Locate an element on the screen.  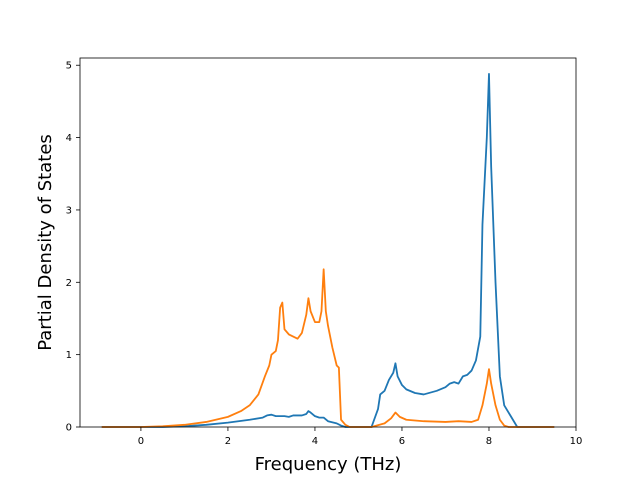
x-axis-label: Frequency (THz) is located at coordinates (328, 464).